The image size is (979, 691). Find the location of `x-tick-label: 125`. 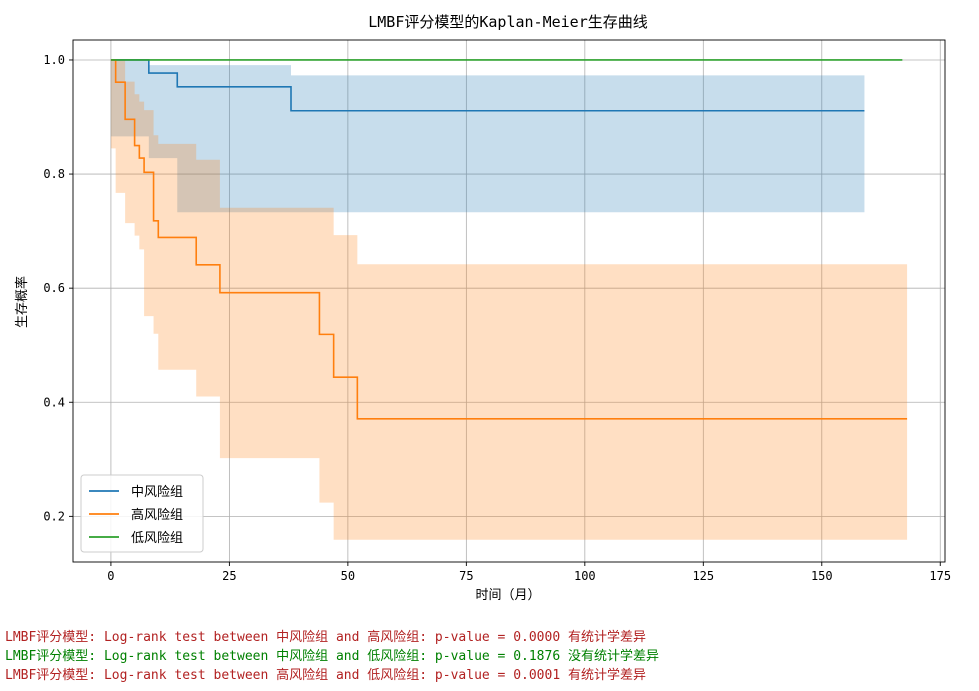

x-tick-label: 125 is located at coordinates (703, 576).